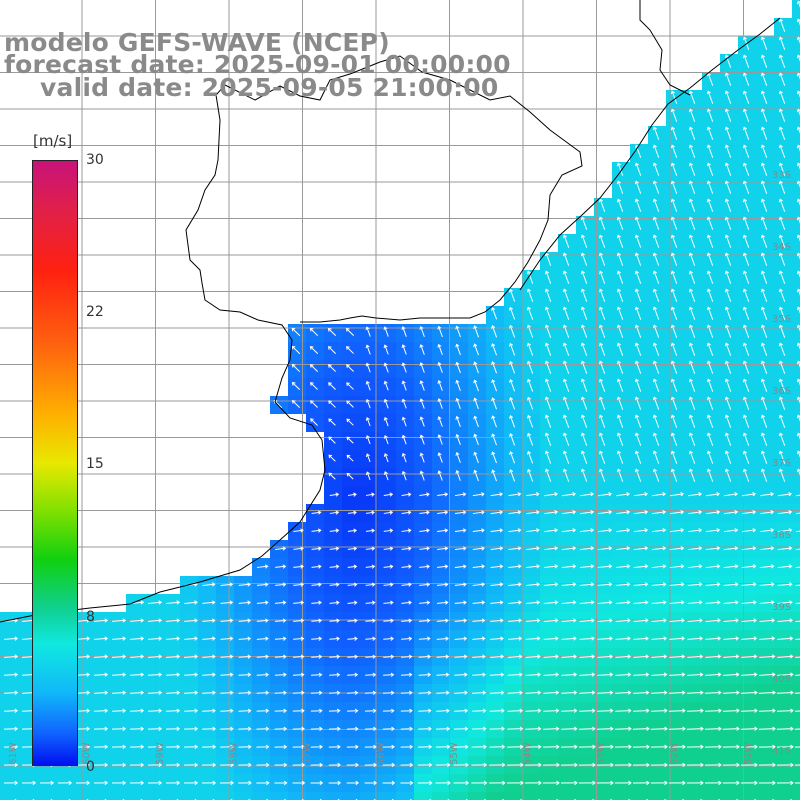  I want to click on lat-label: 35S, so click(781, 319).